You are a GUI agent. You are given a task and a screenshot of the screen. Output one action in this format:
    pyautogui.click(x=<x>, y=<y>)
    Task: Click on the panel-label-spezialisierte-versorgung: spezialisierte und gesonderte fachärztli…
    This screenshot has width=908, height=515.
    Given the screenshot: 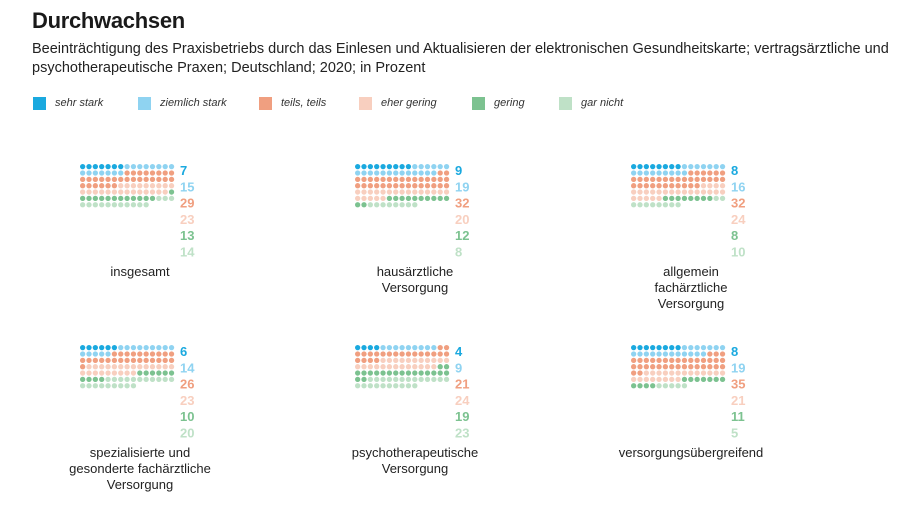 What is the action you would take?
    pyautogui.click(x=140, y=468)
    